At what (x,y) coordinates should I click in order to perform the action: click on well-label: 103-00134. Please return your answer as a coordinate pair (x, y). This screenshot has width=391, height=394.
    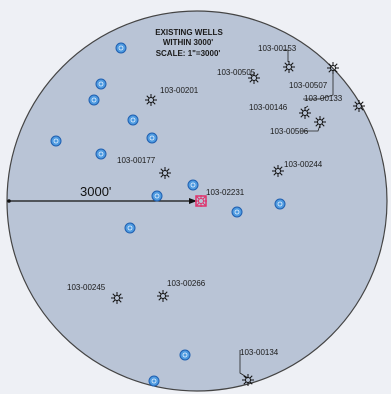
    Looking at the image, I should click on (259, 352).